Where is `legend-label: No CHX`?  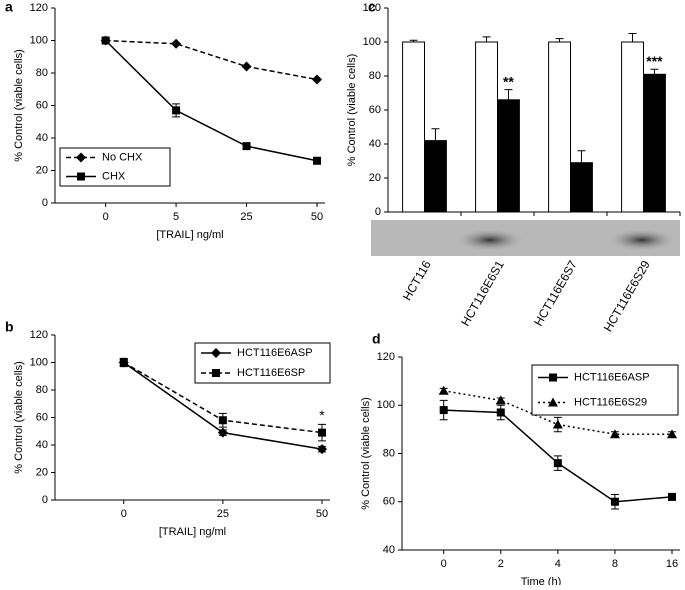
legend-label: No CHX is located at coordinates (122, 157).